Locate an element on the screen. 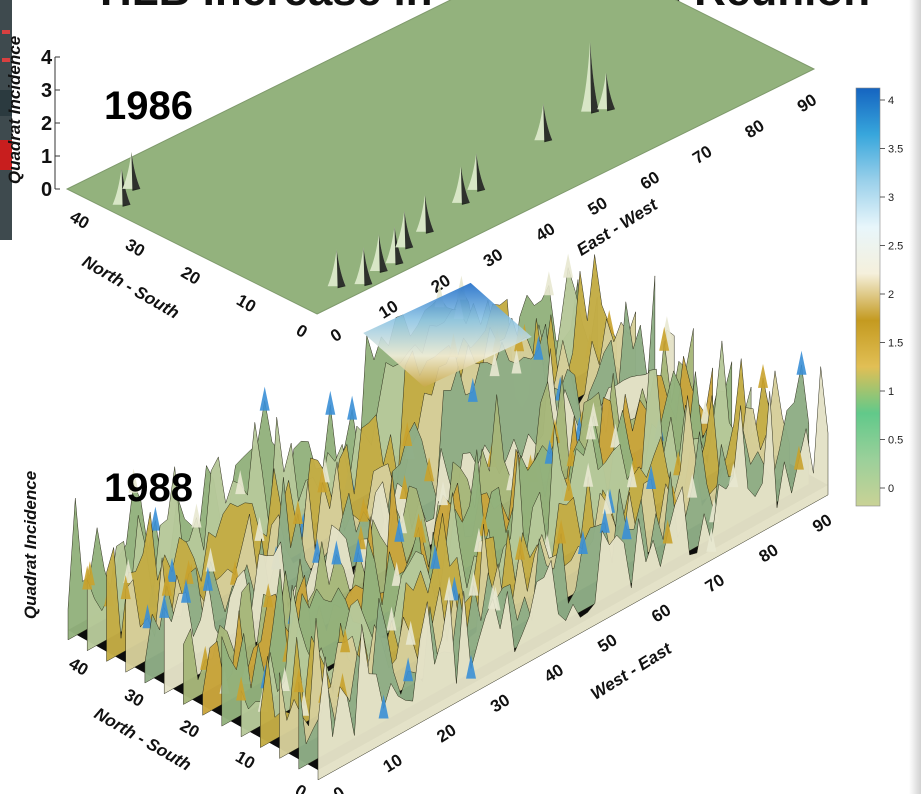  colorbar-tick-label: 3 is located at coordinates (891, 198).